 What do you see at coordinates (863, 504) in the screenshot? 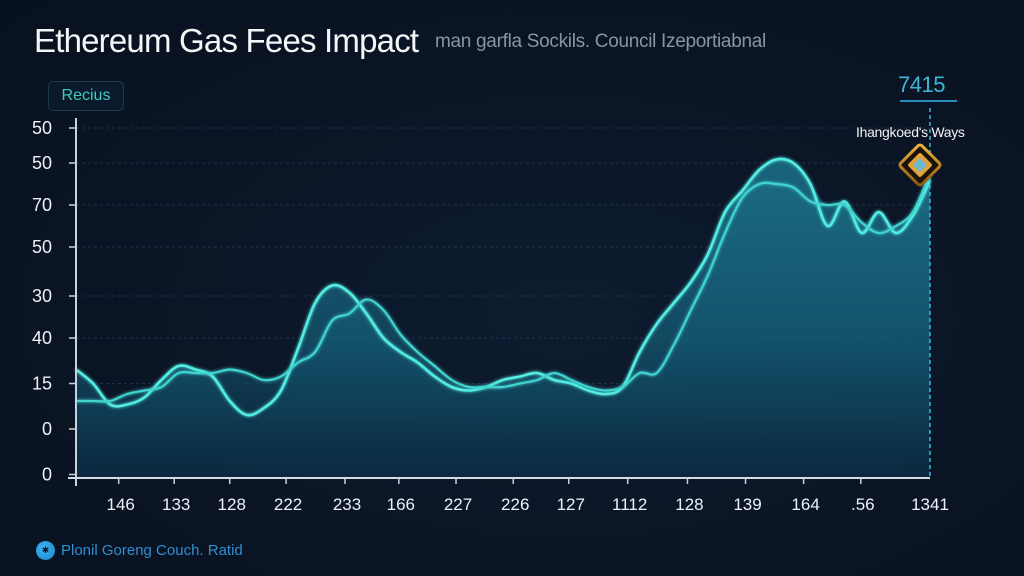
I see `x-tick-label: .56` at bounding box center [863, 504].